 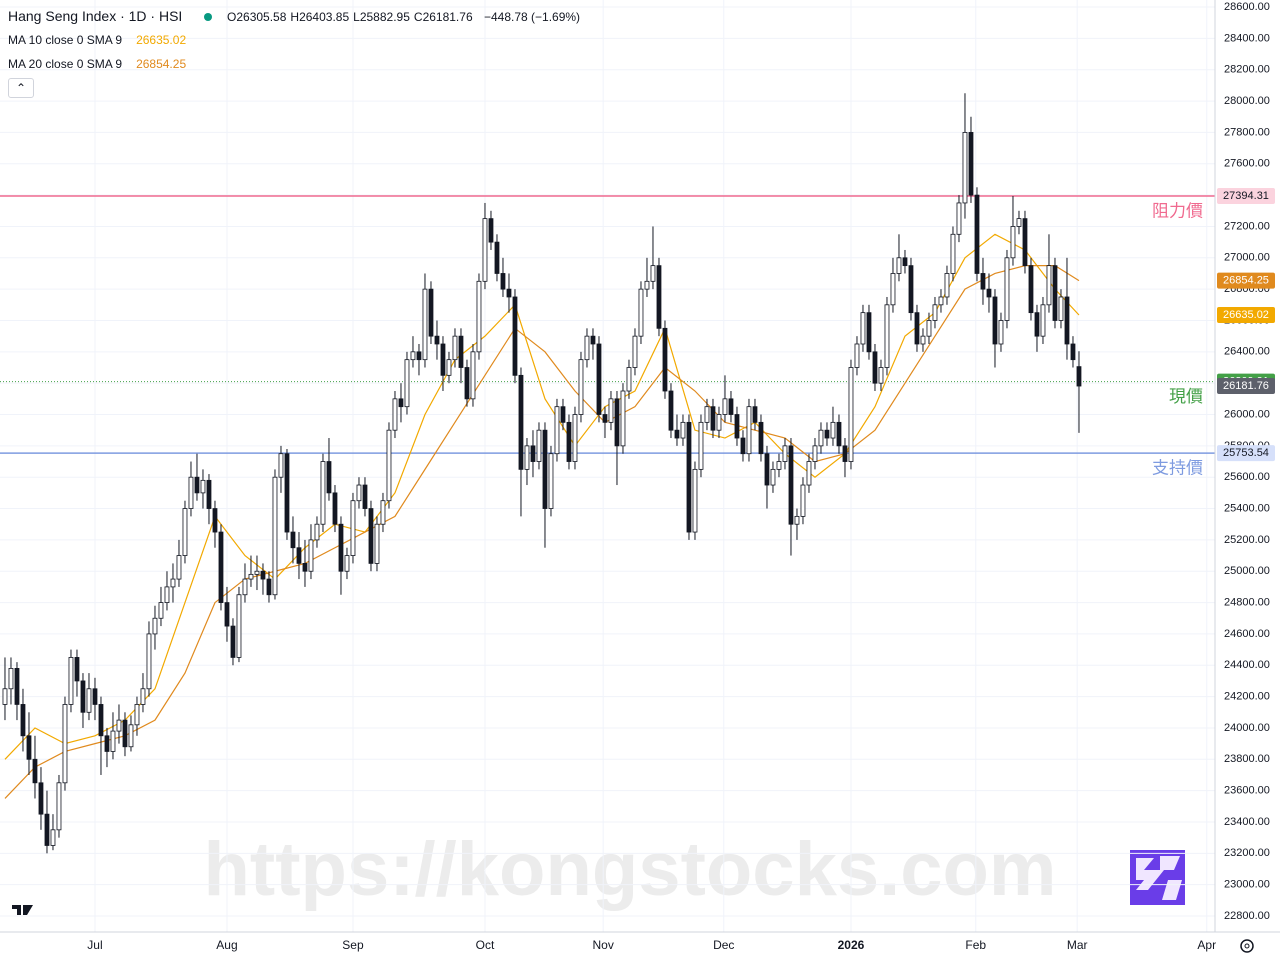 I want to click on ohlc-value: 26305.58, so click(x=261, y=17).